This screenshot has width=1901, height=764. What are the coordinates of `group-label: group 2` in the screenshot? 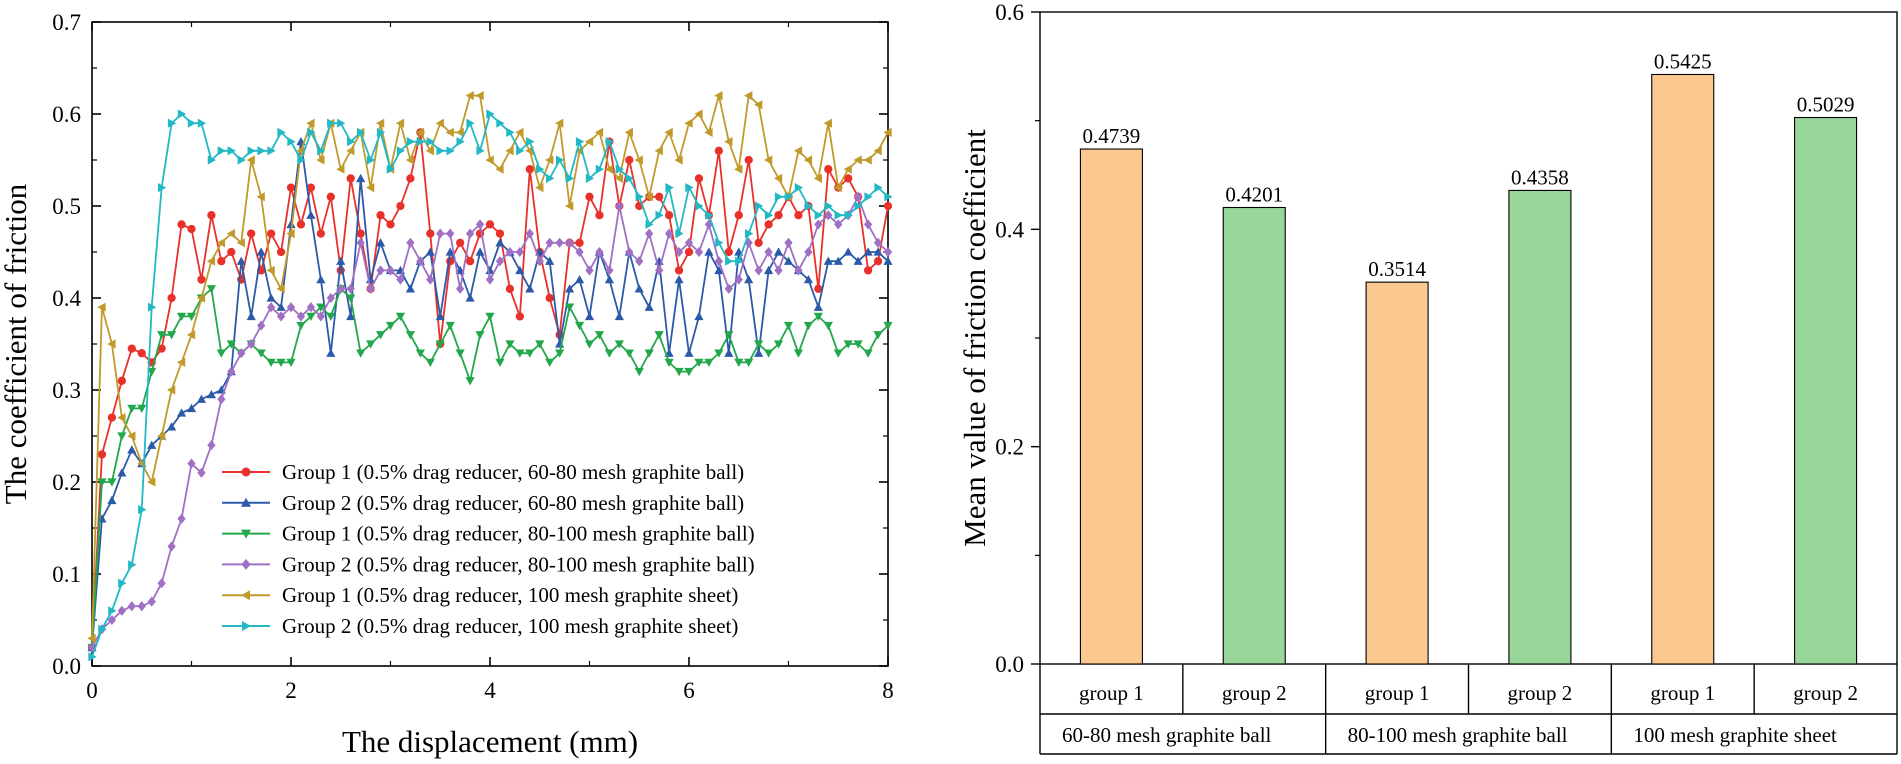 It's located at (1825, 693).